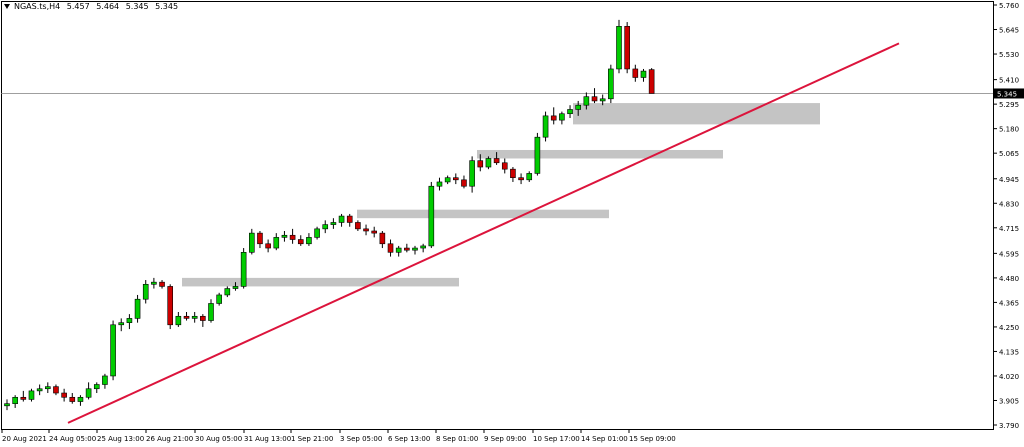 Image resolution: width=1024 pixels, height=447 pixels. I want to click on close-price: 5.345, so click(167, 6).